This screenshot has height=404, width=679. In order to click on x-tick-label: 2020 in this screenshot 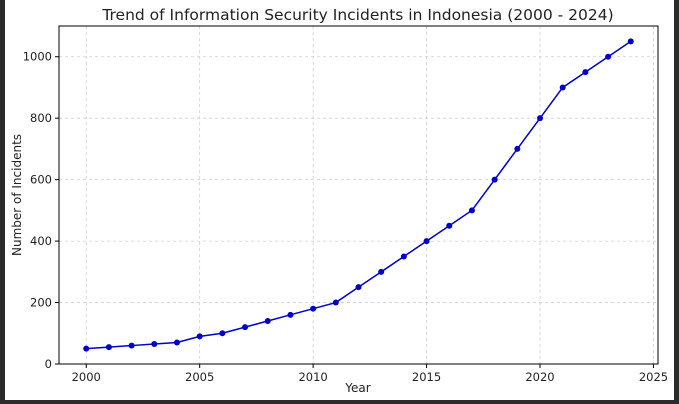, I will do `click(539, 377)`.